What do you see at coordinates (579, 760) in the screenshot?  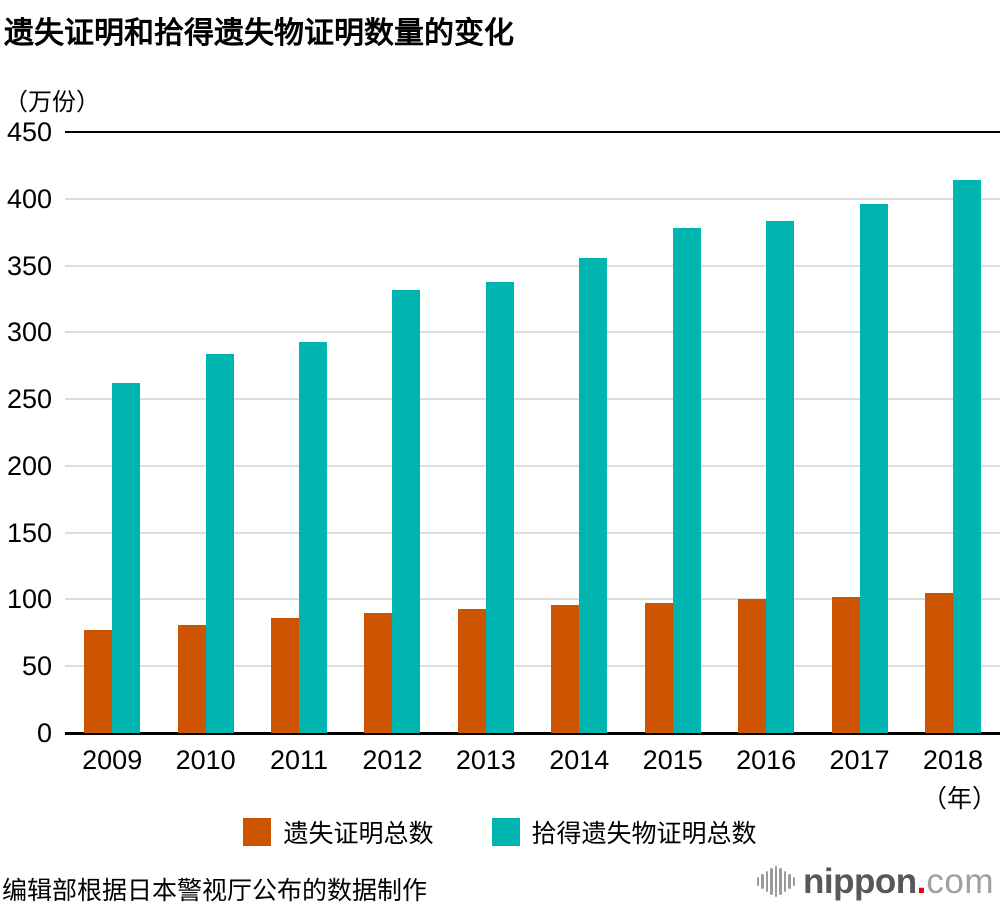 I see `x-tick-label-2014: 2014` at bounding box center [579, 760].